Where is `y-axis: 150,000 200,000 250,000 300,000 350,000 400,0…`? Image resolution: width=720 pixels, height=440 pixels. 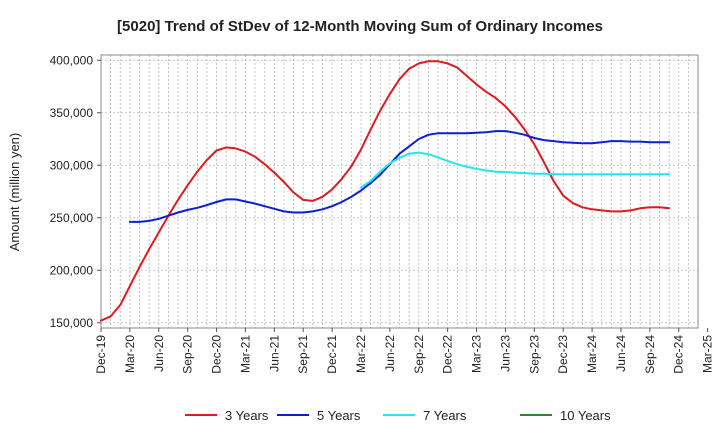
y-axis: 150,000 200,000 250,000 300,000 350,000 400,0… is located at coordinates (75, 191).